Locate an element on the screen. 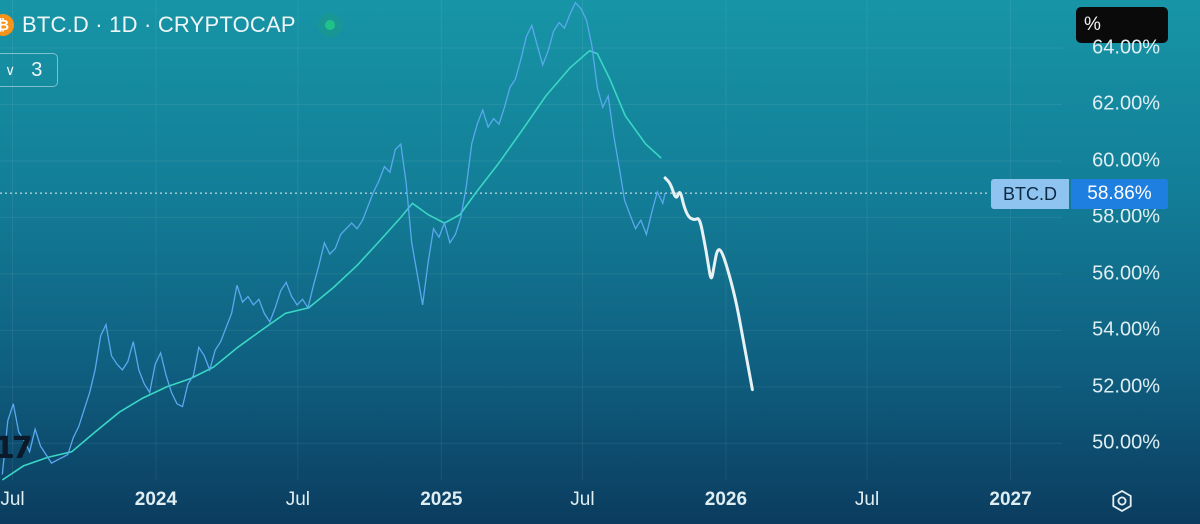 This screenshot has height=524, width=1200. price-tag-value: 58.86% is located at coordinates (1119, 194).